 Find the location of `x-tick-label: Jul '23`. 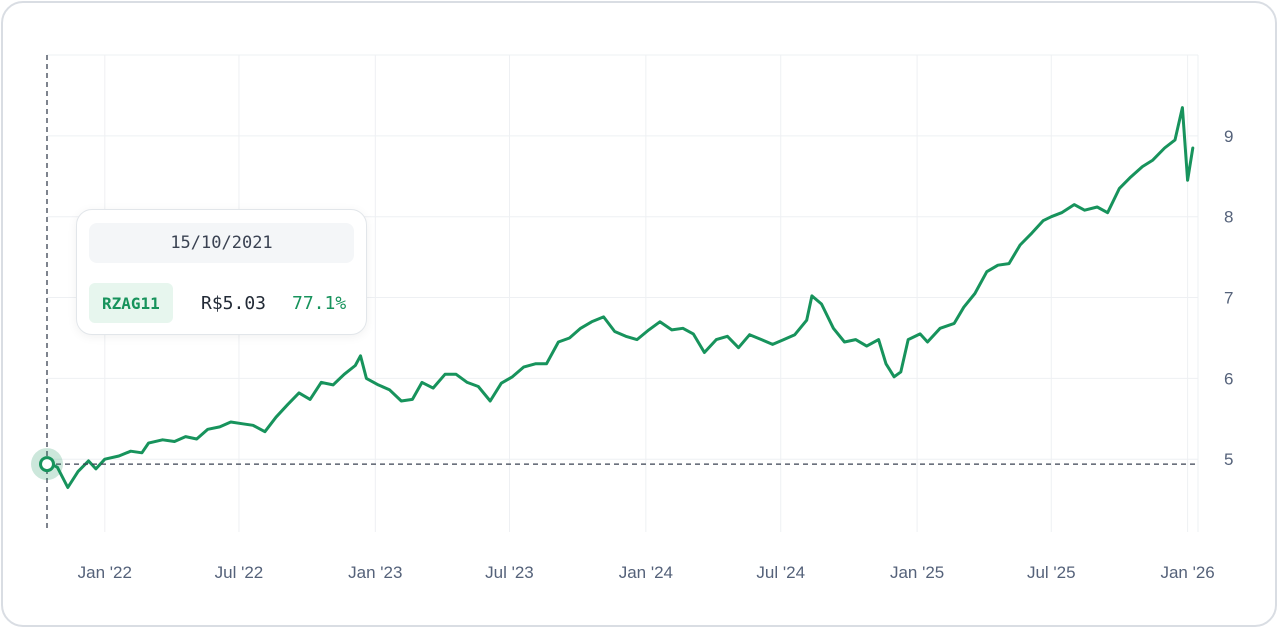

x-tick-label: Jul '23 is located at coordinates (509, 572).